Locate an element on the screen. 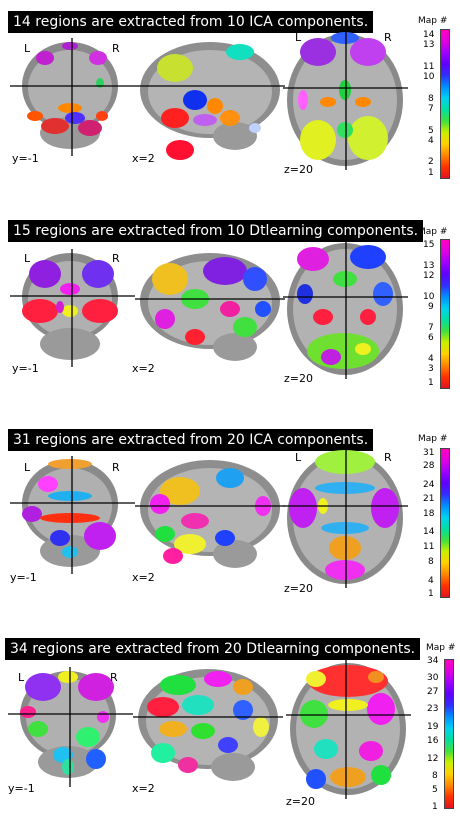  colorbar-tick: 23 is located at coordinates (433, 709).